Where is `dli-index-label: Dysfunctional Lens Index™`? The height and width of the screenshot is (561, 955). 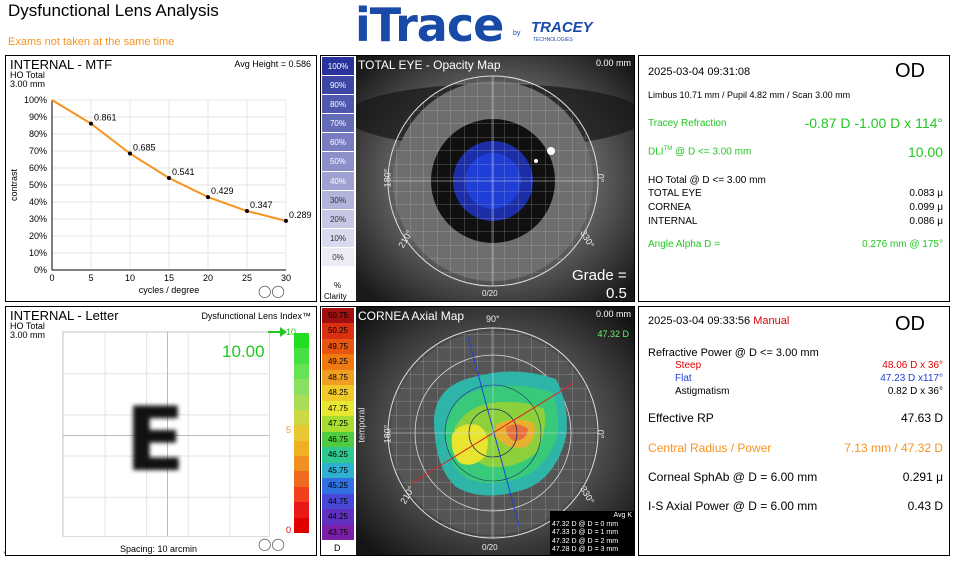
dli-index-label: Dysfunctional Lens Index™ is located at coordinates (256, 316).